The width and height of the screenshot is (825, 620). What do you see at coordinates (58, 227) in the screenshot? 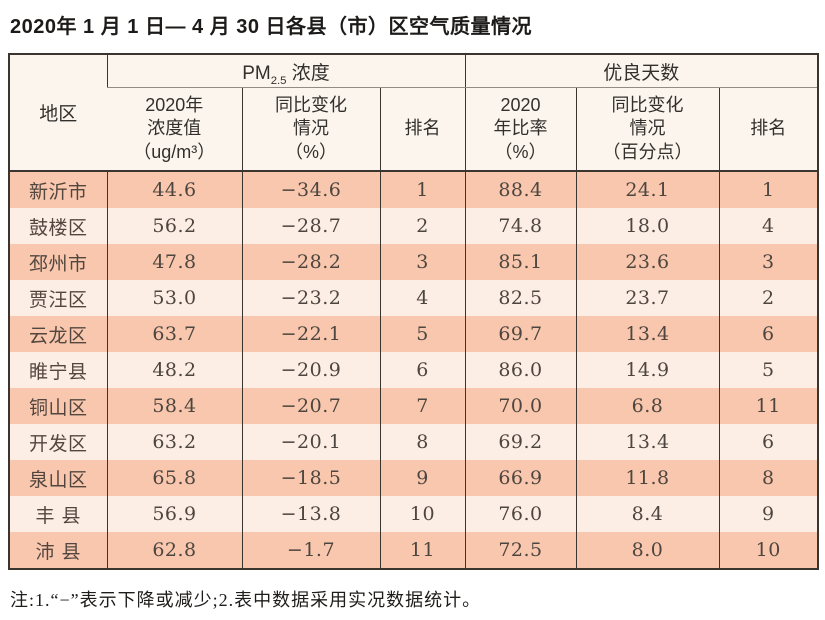
I see `cell-area: 鼓楼区` at bounding box center [58, 227].